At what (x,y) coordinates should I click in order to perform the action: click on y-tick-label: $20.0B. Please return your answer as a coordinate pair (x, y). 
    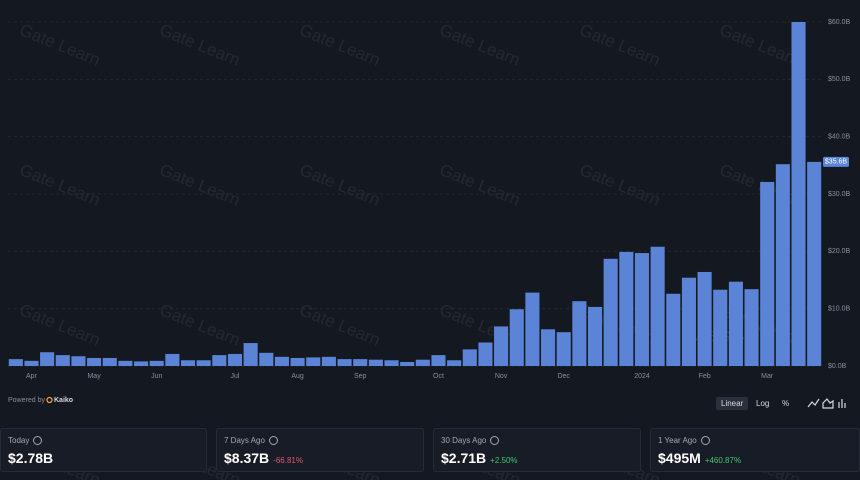
    Looking at the image, I should click on (839, 251).